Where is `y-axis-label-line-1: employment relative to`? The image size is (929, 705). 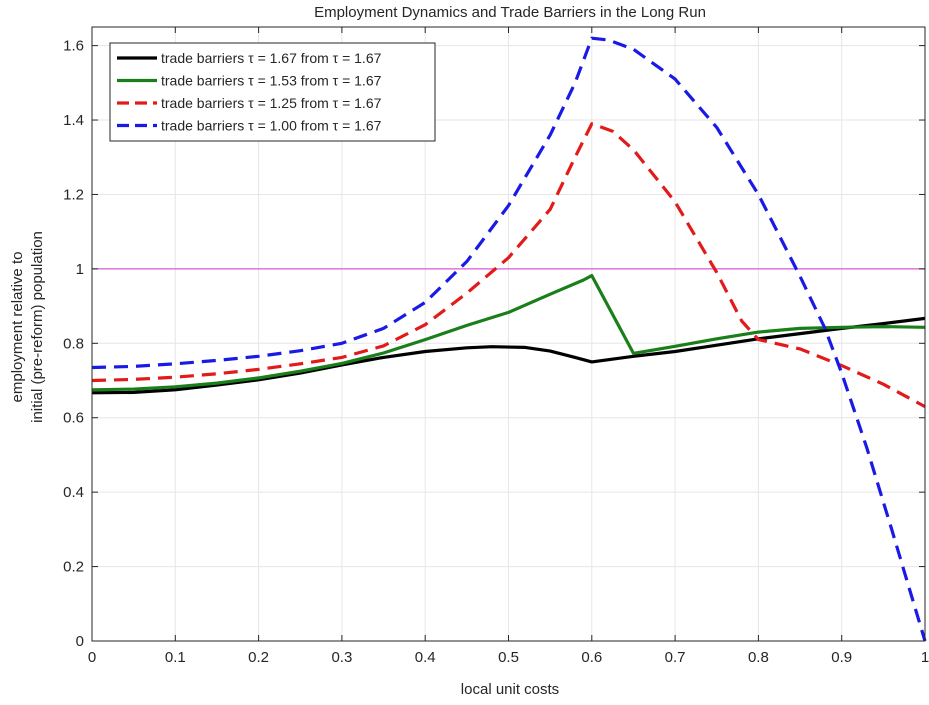 y-axis-label-line-1: employment relative to is located at coordinates (17, 327).